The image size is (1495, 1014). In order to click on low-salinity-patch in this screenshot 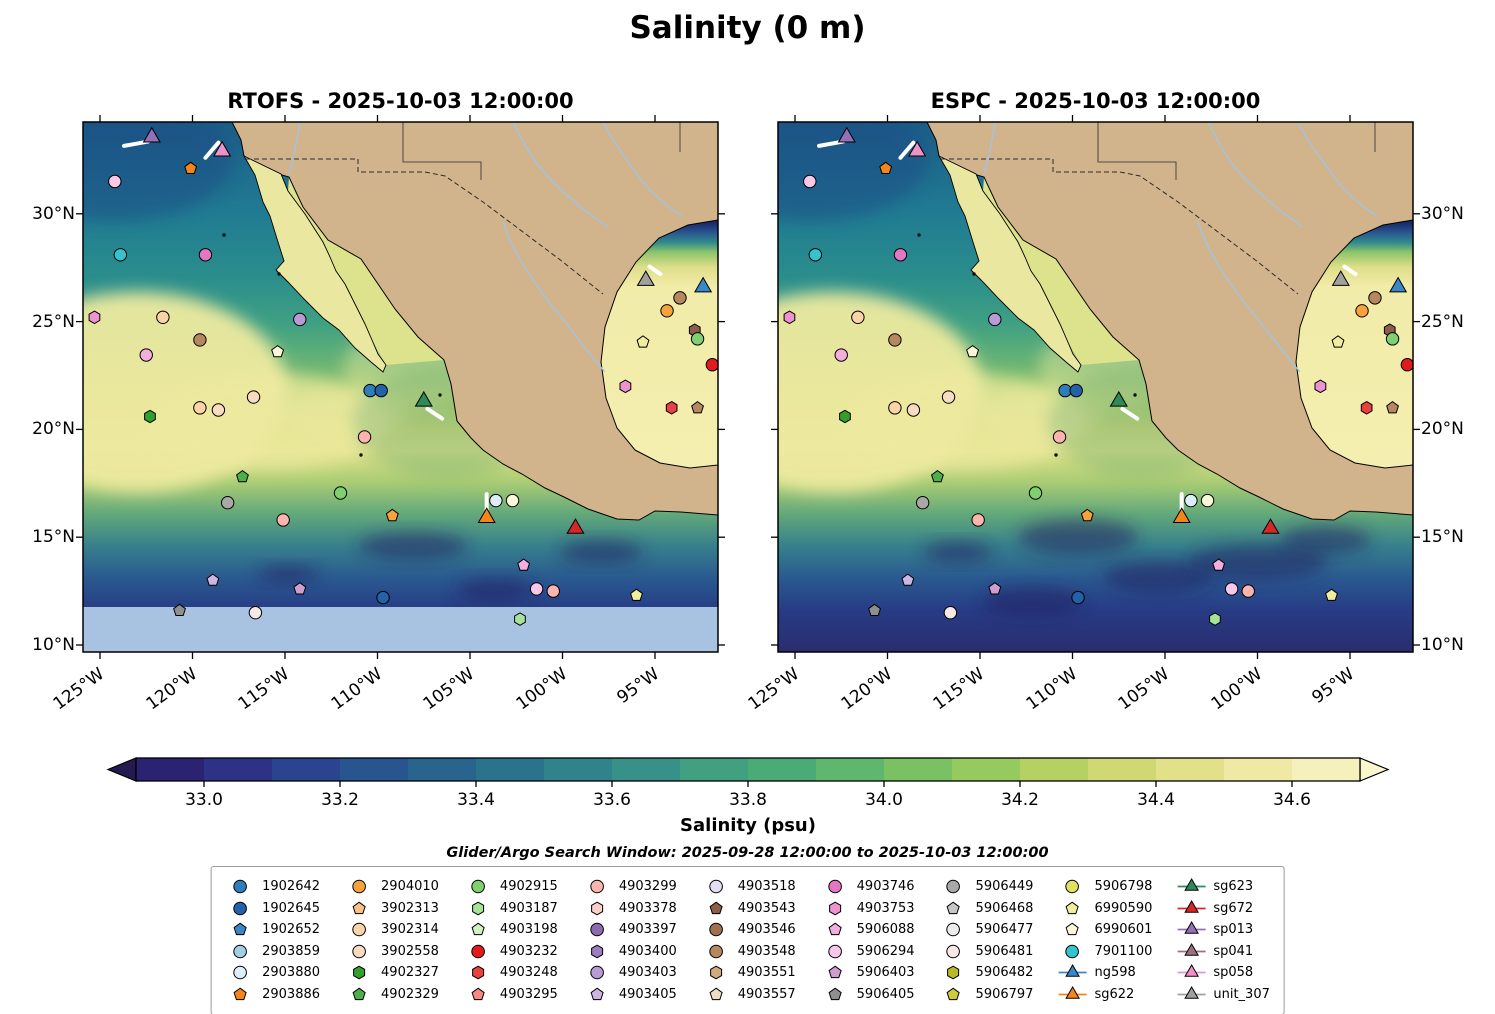, I will do `click(853, 172)`.